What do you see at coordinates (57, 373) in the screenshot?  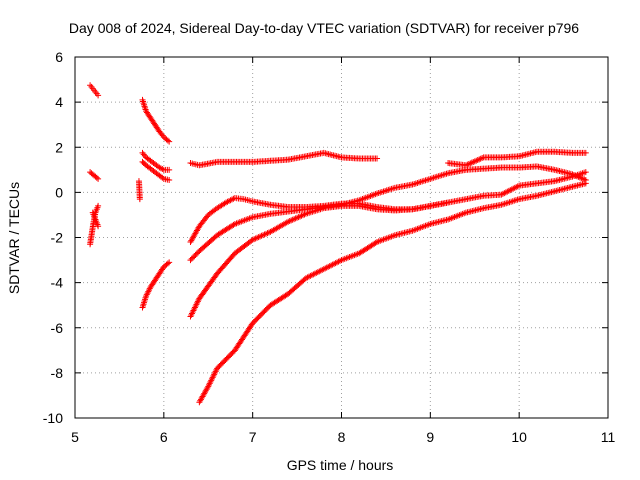 I see `y-tick-label: -8` at bounding box center [57, 373].